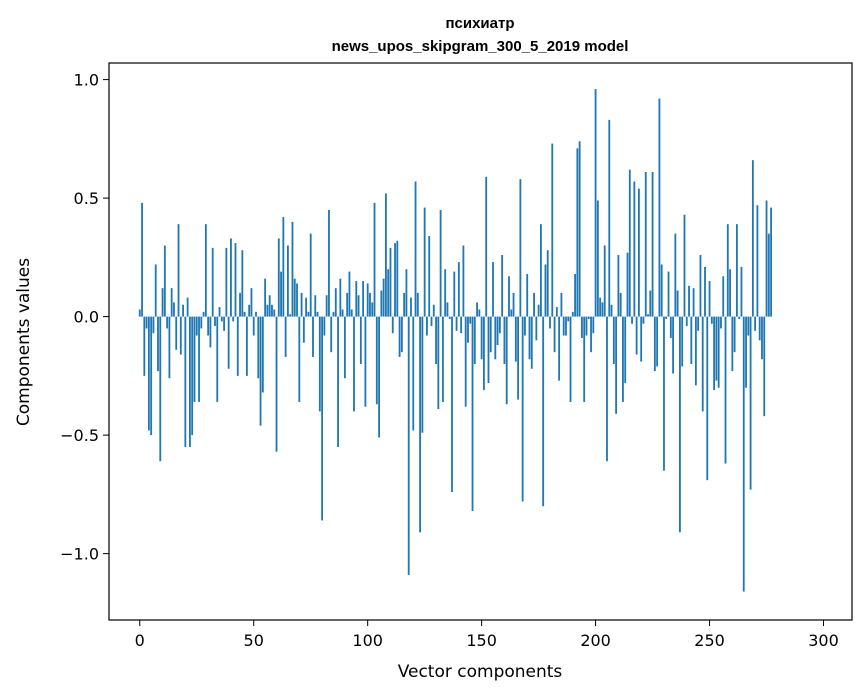  I want to click on y-tick-label: −1.0, so click(79, 554).